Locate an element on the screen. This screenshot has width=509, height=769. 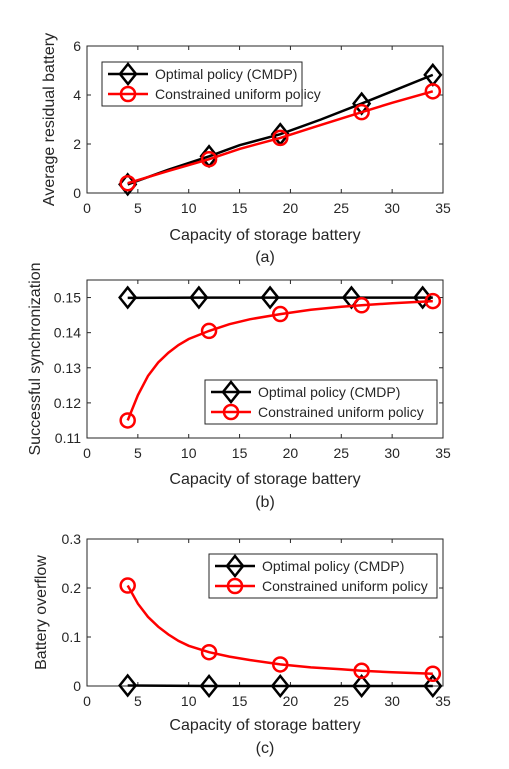
y-axis-label: Successful synchronization is located at coordinates (35, 359).